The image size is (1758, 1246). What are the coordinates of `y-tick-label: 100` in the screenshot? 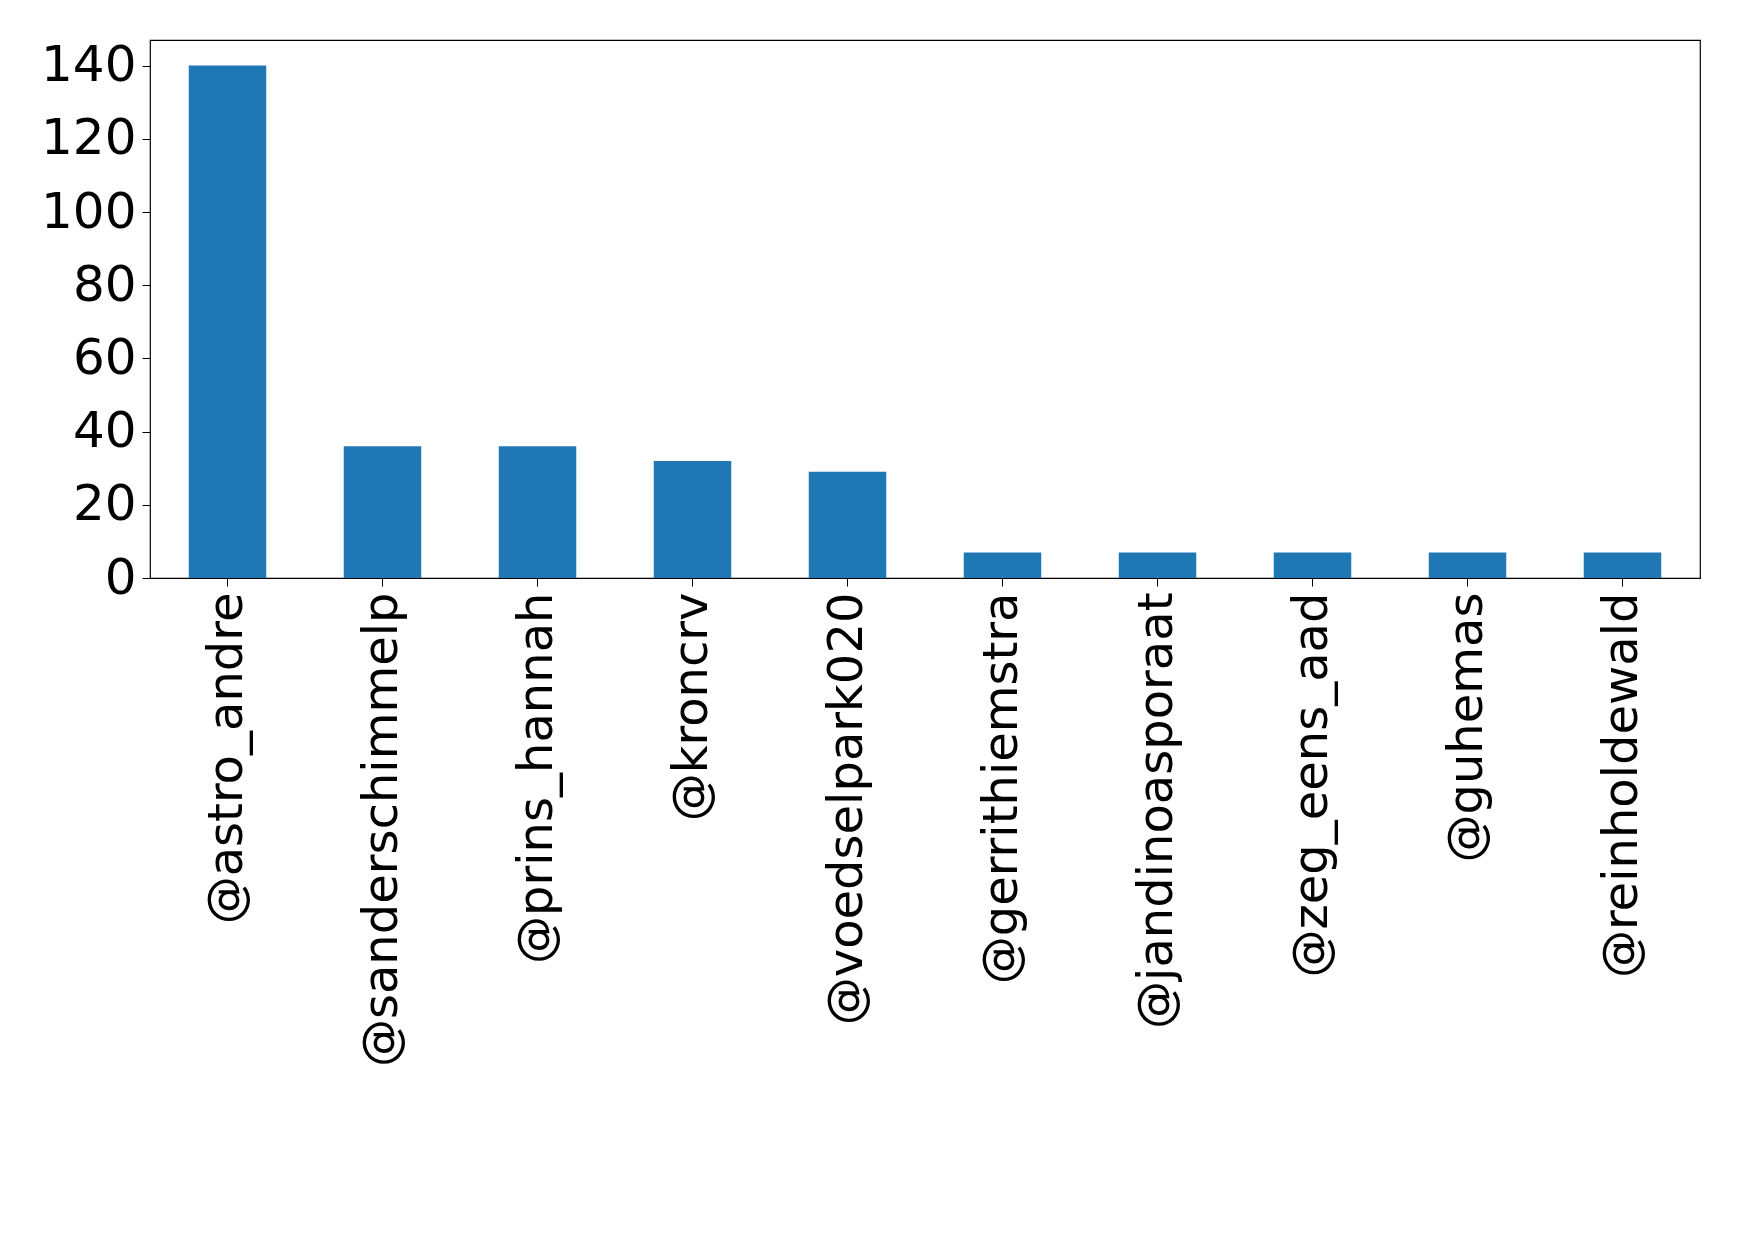 It's located at (89, 210).